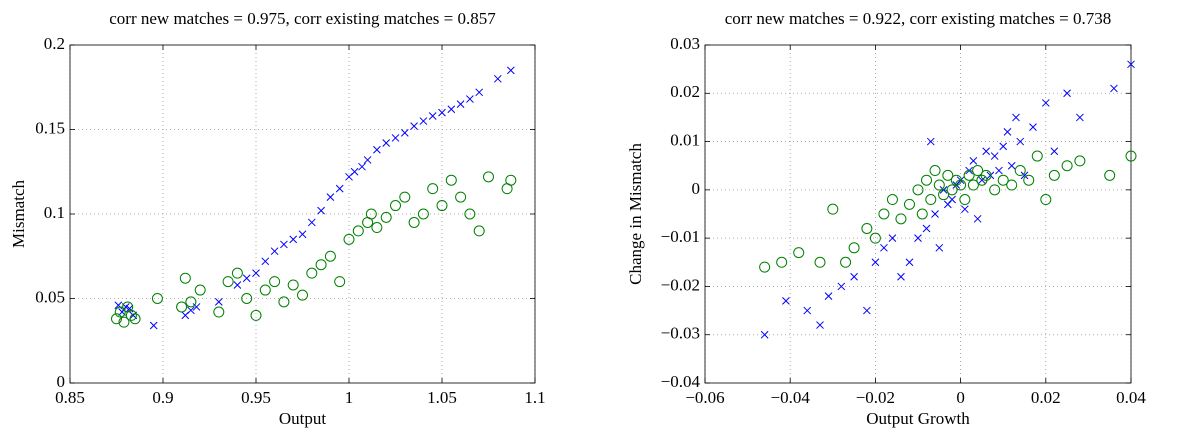  What do you see at coordinates (685, 43) in the screenshot?
I see `y-tick-label: 0.03` at bounding box center [685, 43].